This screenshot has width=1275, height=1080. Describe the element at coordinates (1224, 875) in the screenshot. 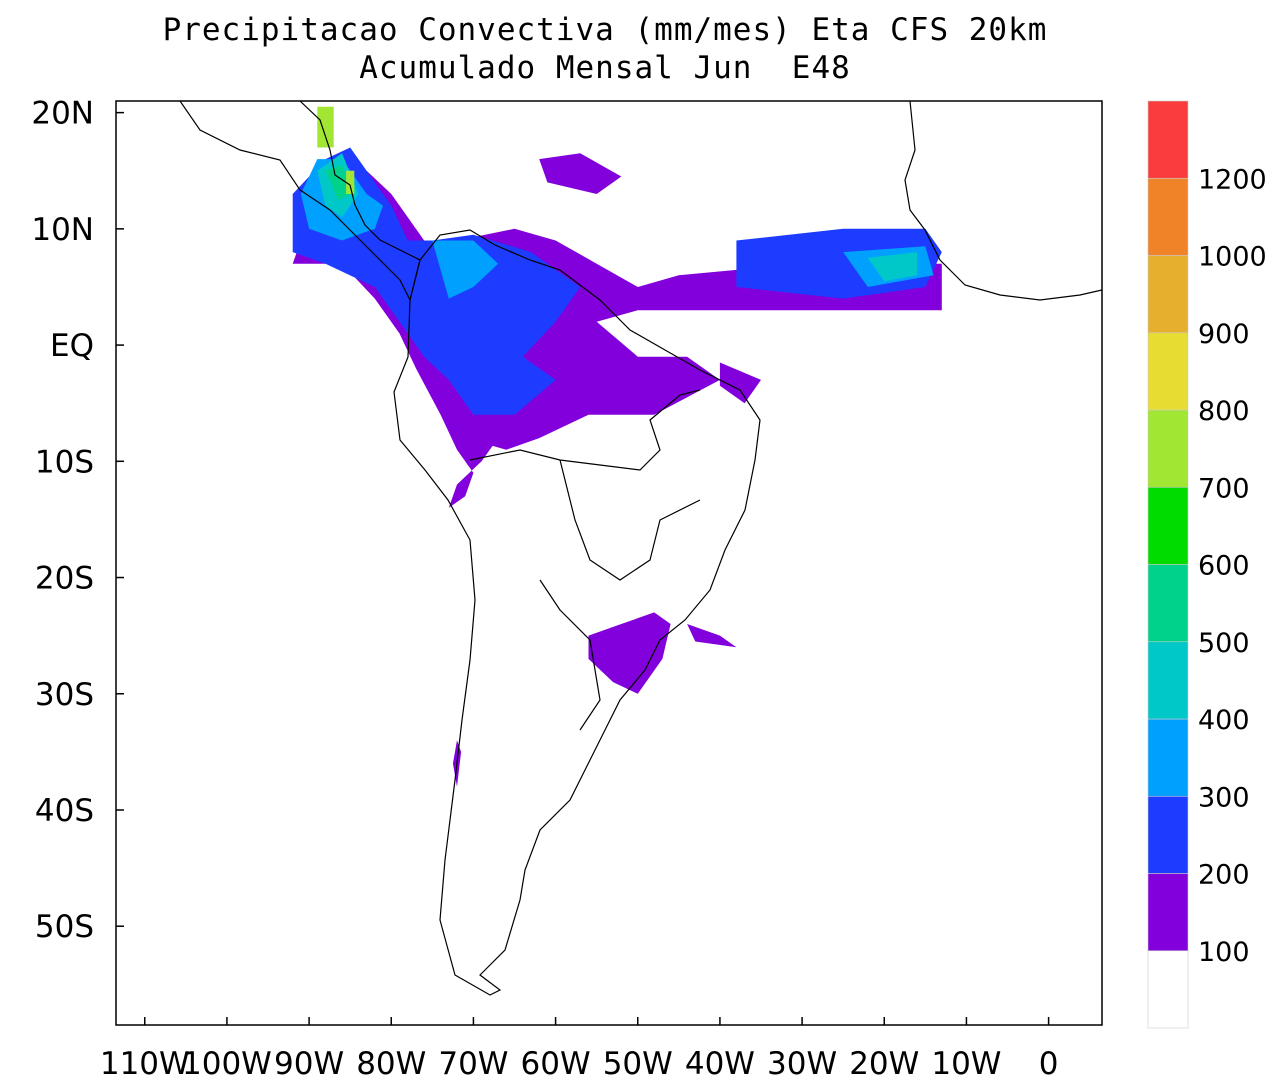

I see `colorbar-label: 200` at that location.